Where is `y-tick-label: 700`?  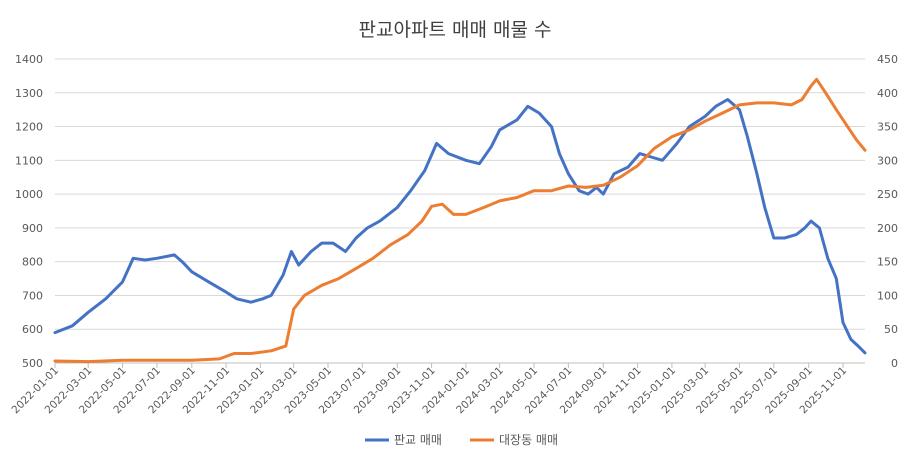
y-tick-label: 700 is located at coordinates (32, 295).